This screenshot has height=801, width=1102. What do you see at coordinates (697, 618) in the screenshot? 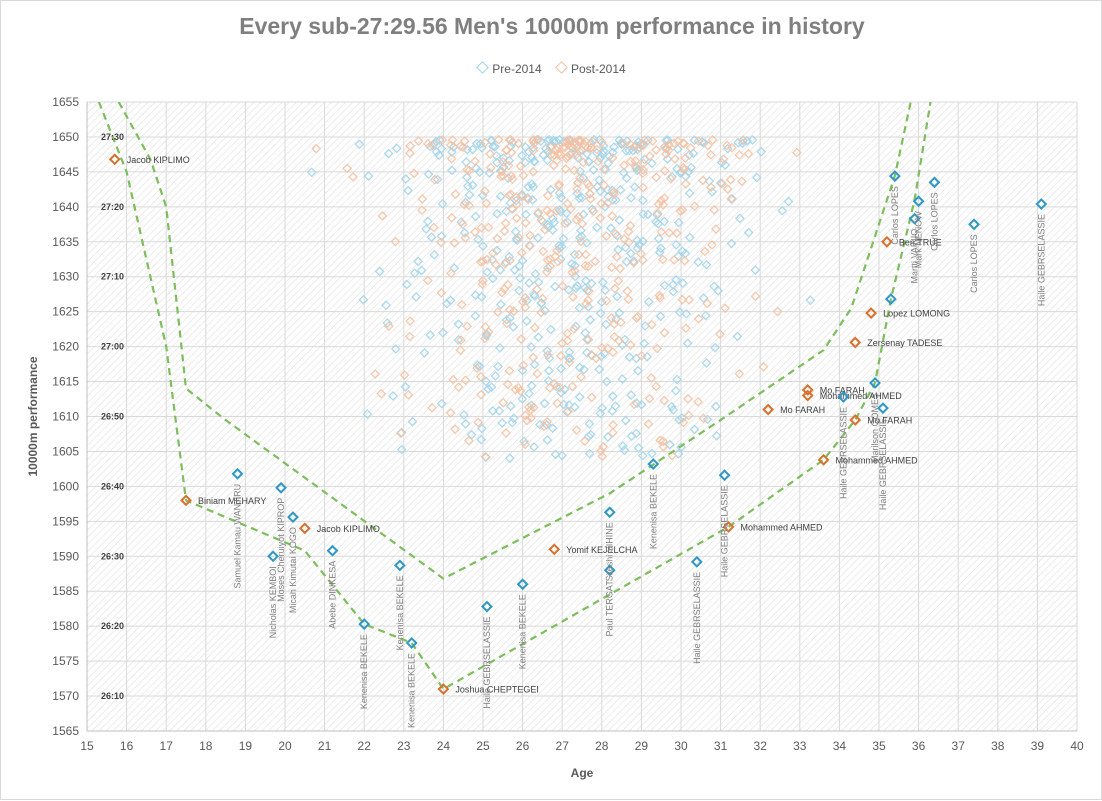
I see `athlete-label: Haile GEBRSELASSIE` at bounding box center [697, 618].